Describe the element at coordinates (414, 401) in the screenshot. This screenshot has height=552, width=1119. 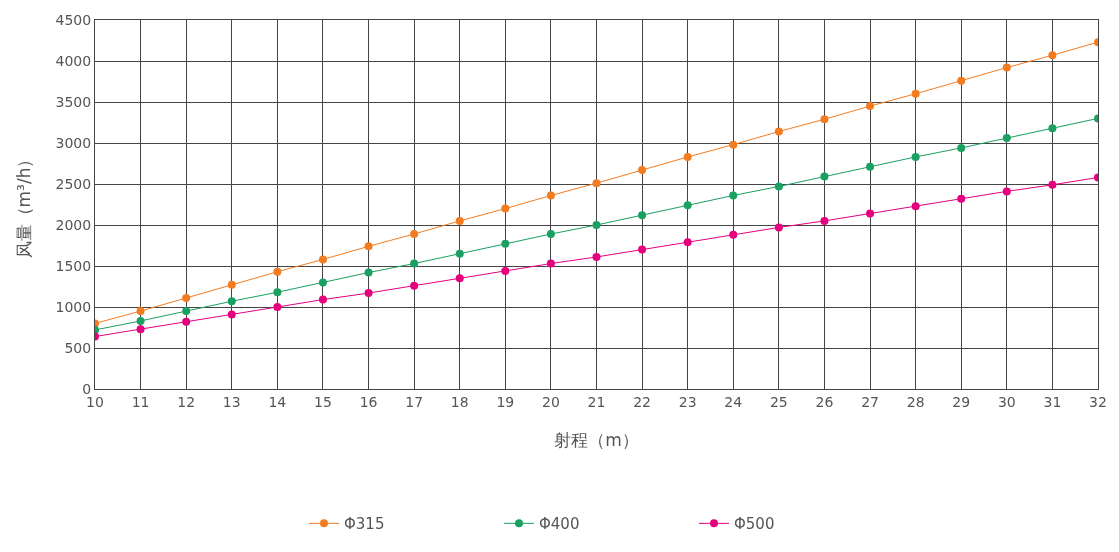
I see `x-tick-label: 17` at that location.